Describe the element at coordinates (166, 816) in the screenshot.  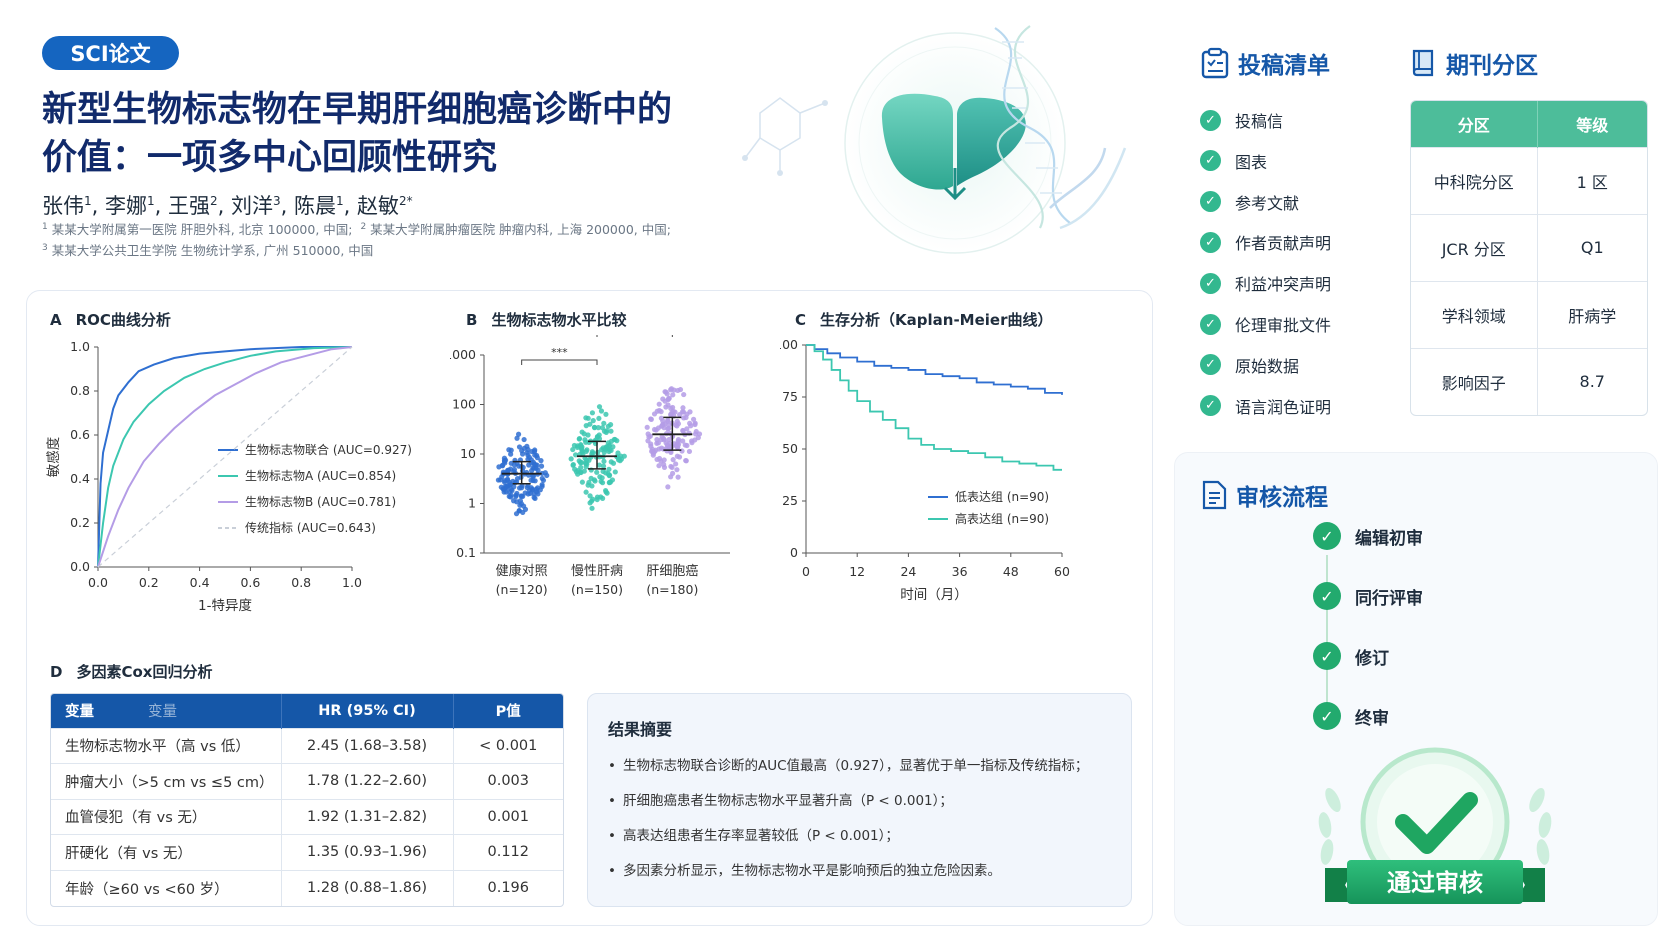
I see `cox-table-cell: 血管侵犯（有 vs 无）` at that location.